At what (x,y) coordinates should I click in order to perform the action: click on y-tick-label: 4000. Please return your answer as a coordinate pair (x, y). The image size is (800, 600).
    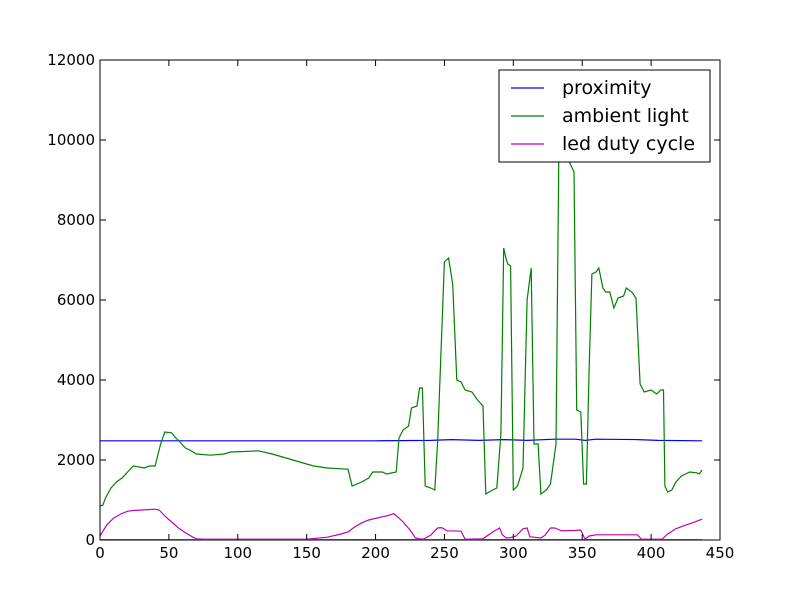
    Looking at the image, I should click on (76, 380).